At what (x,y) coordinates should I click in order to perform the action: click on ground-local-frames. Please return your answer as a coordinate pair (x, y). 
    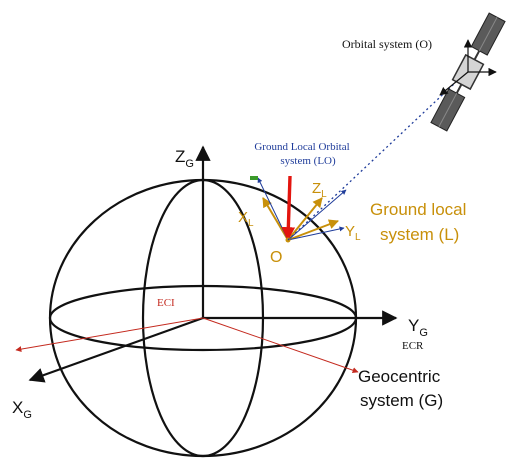
    Looking at the image, I should click on (298, 209).